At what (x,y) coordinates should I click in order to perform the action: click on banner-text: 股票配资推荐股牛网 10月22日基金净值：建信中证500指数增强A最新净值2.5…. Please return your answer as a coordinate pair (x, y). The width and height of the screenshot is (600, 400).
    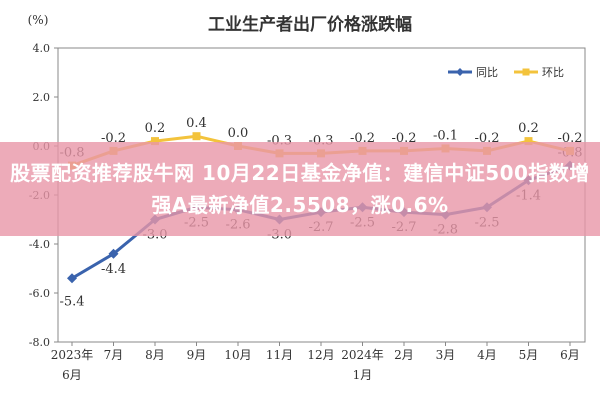
    Looking at the image, I should click on (300, 189).